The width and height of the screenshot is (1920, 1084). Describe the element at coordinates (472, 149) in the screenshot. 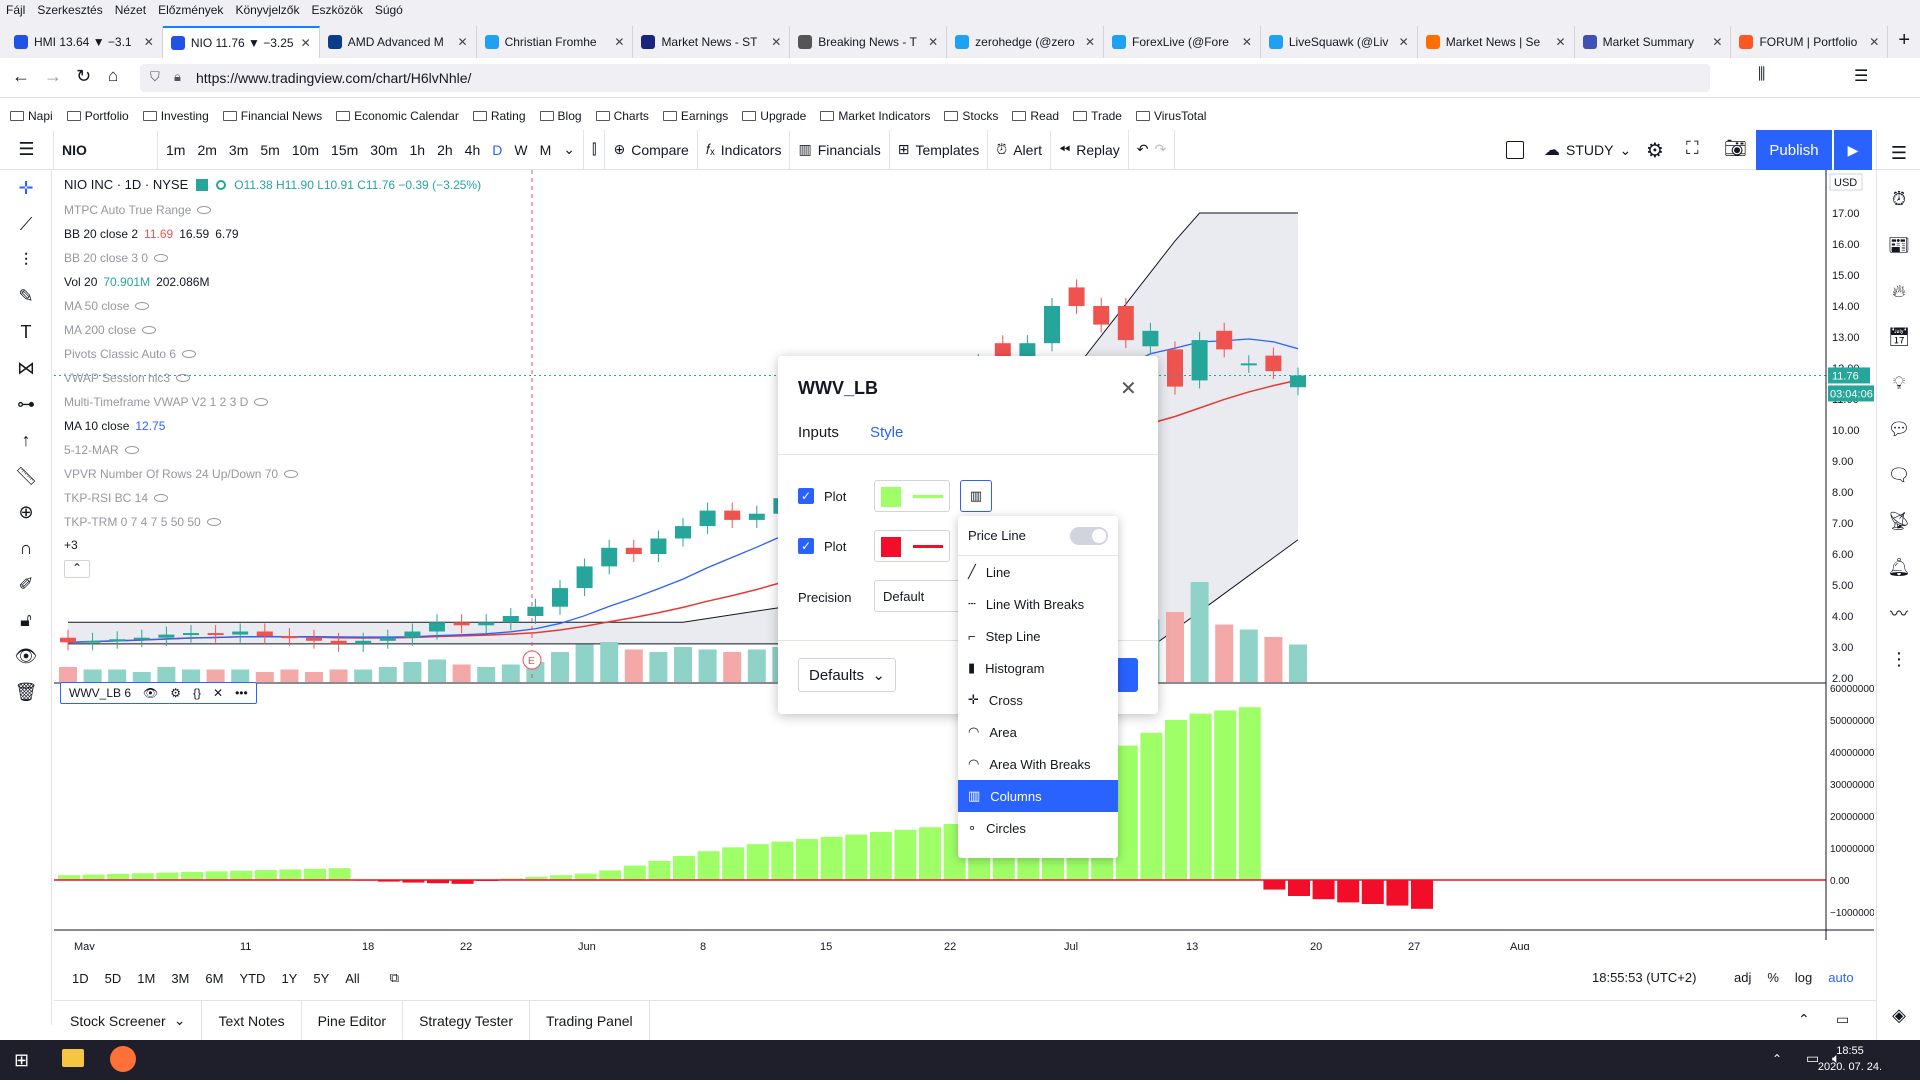

I see `interval-4h: 4h` at that location.